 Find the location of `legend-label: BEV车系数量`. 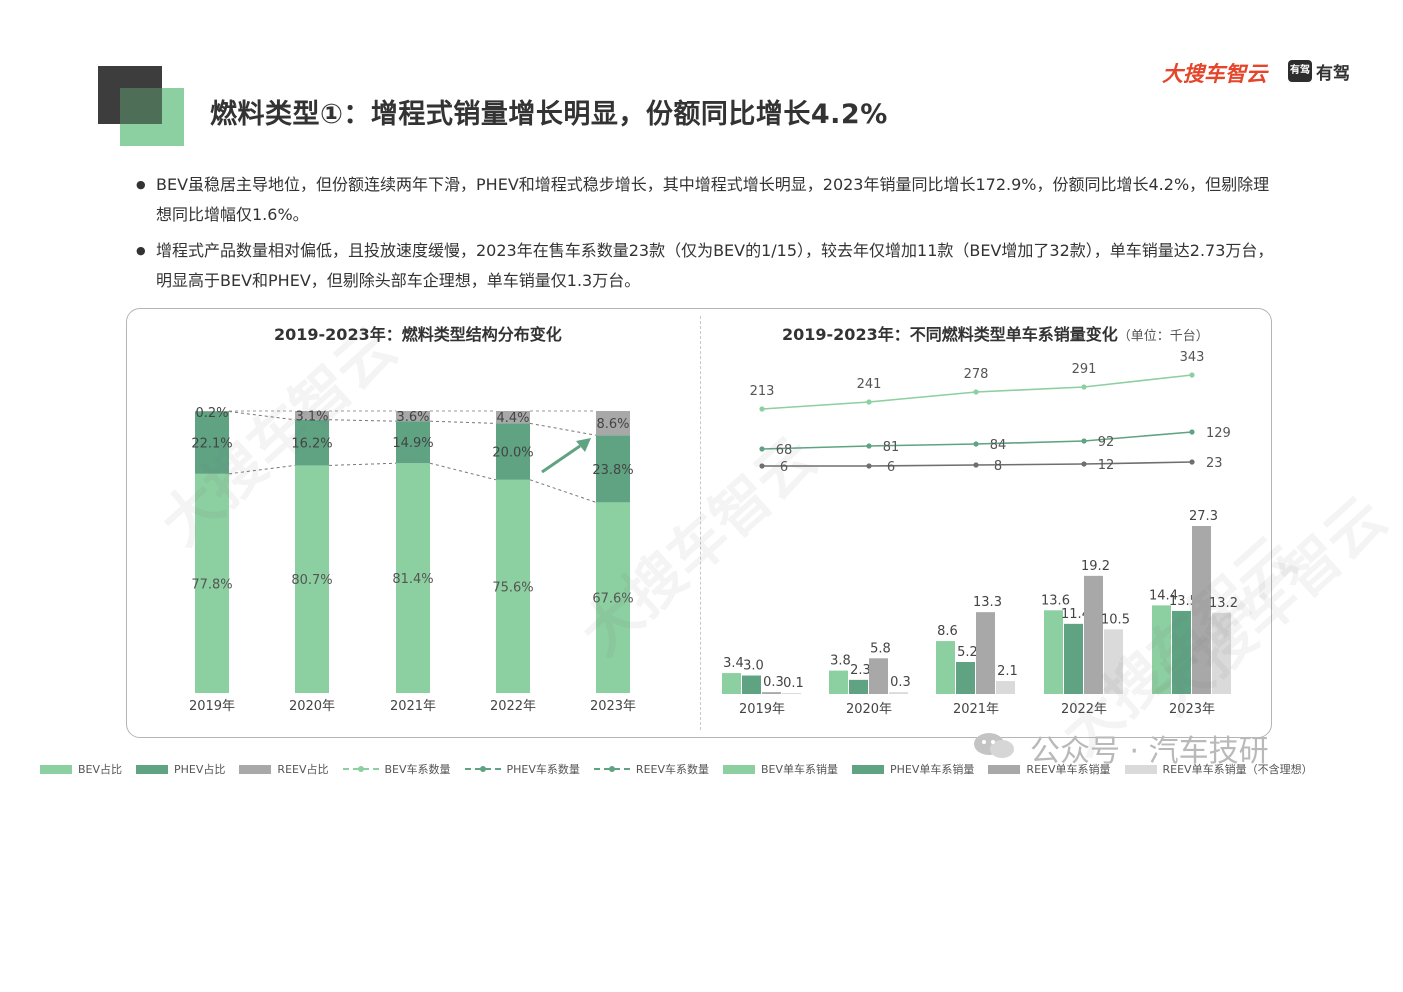

legend-label: BEV车系数量 is located at coordinates (417, 769).